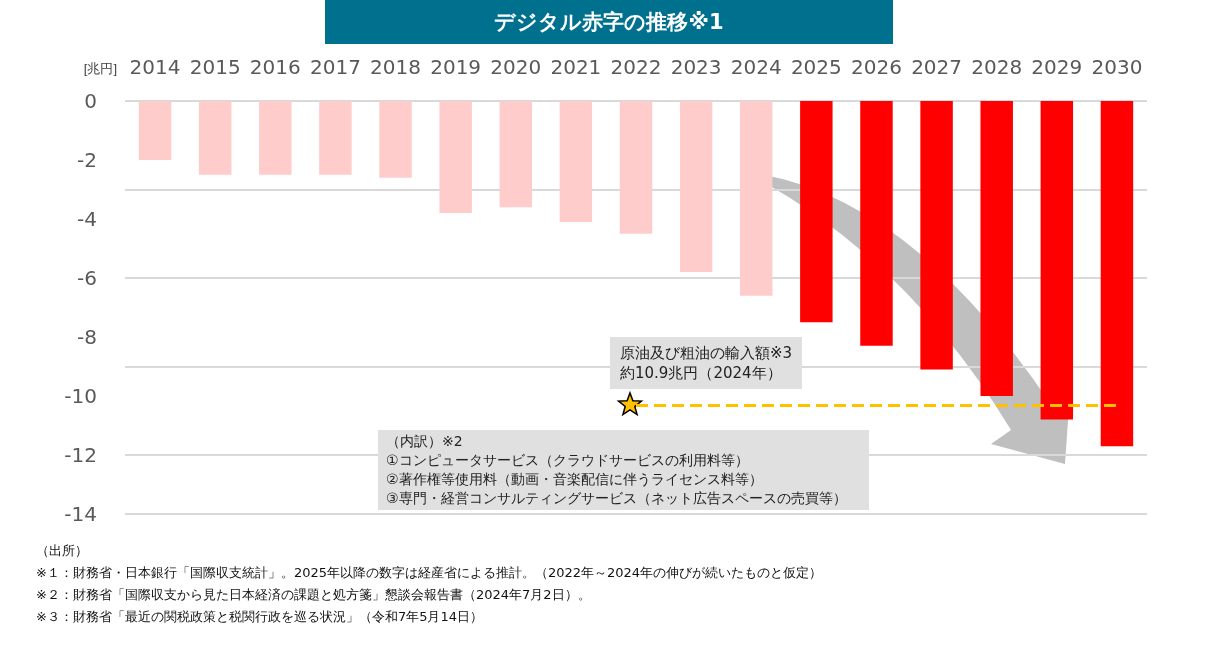  Describe the element at coordinates (701, 373) in the screenshot. I see `annotation: 約10.9兆円（2024年）` at that location.